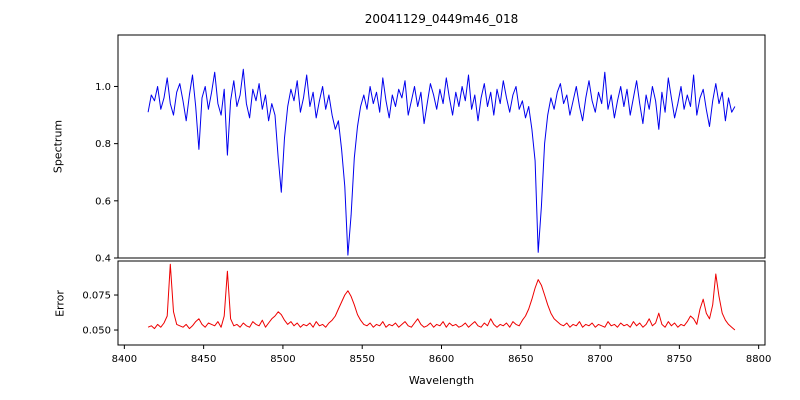 Image resolution: width=800 pixels, height=400 pixels. I want to click on spectrum-y-axis-label: Spectrum, so click(58, 146).